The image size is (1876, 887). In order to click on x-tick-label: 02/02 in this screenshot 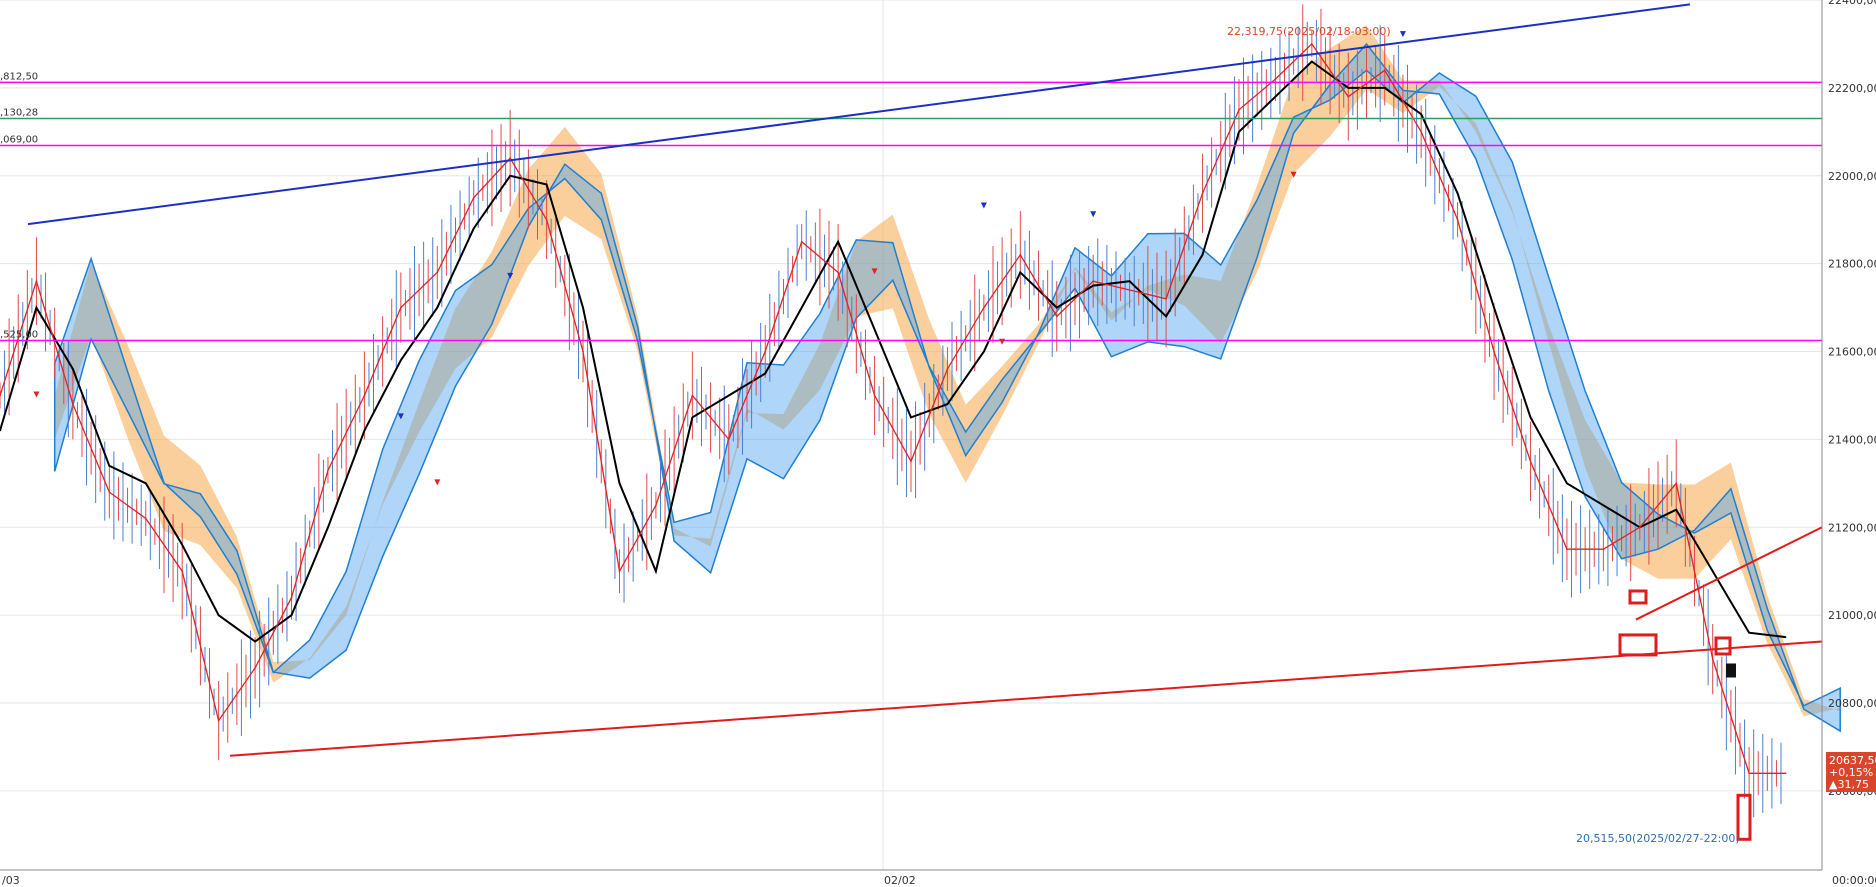, I will do `click(900, 880)`.